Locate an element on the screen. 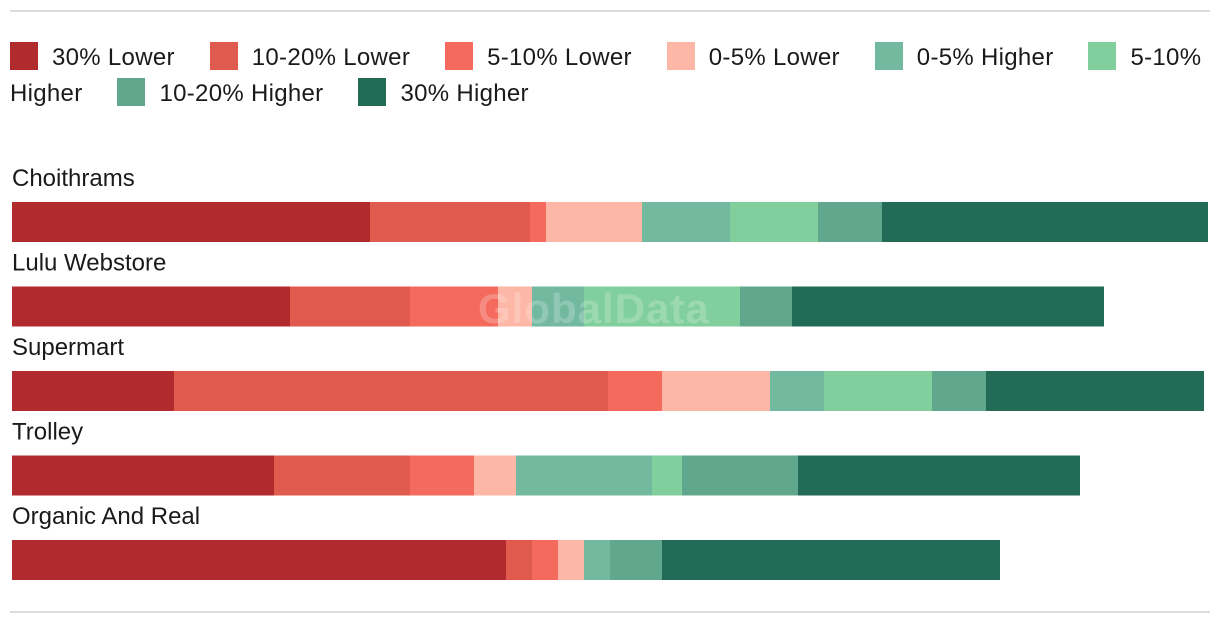  legend-label: 10-20% Lower is located at coordinates (331, 57).